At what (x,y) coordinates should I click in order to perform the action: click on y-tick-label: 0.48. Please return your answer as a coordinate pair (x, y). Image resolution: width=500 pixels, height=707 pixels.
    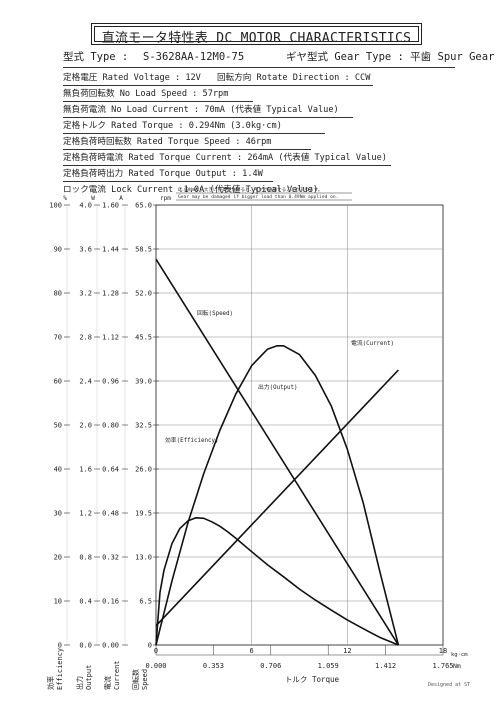
    Looking at the image, I should click on (110, 514).